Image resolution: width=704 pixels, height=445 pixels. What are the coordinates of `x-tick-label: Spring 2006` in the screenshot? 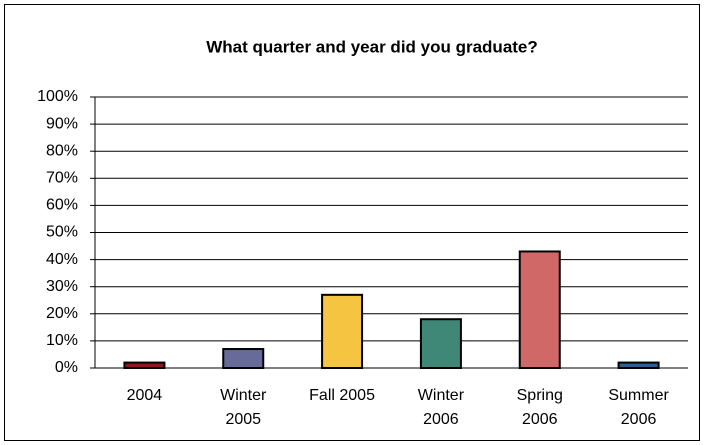 It's located at (540, 407).